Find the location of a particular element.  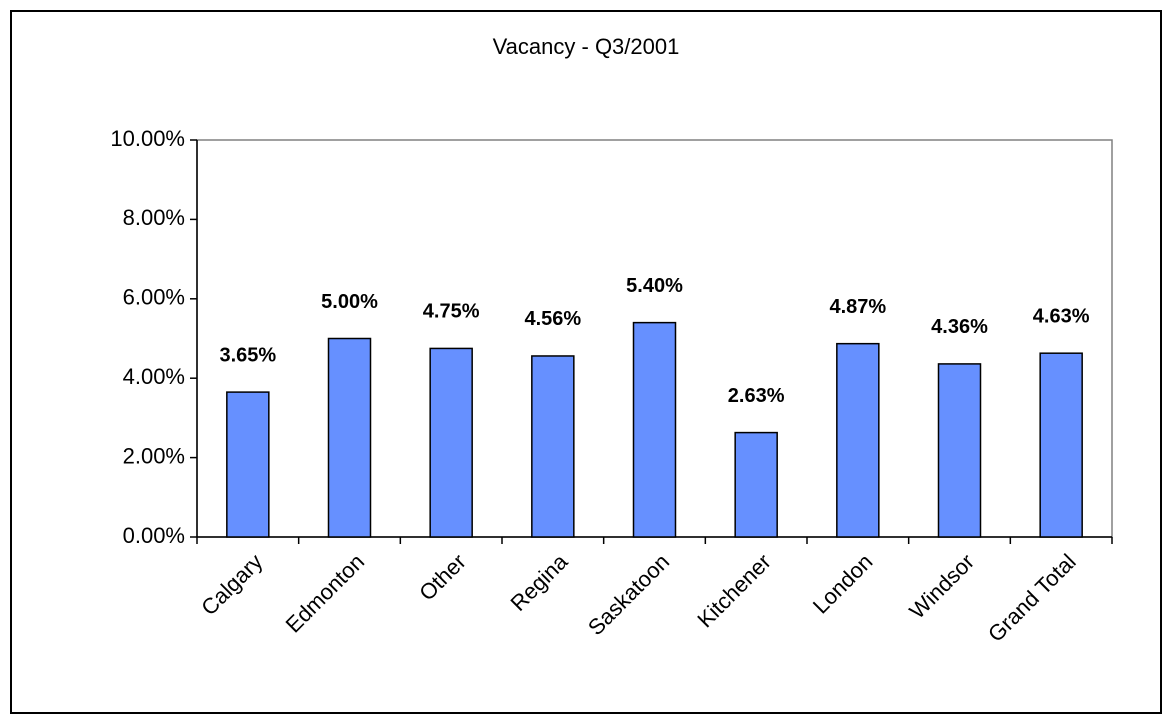

chart-title: Vacancy - Q3/2001 is located at coordinates (586, 46).